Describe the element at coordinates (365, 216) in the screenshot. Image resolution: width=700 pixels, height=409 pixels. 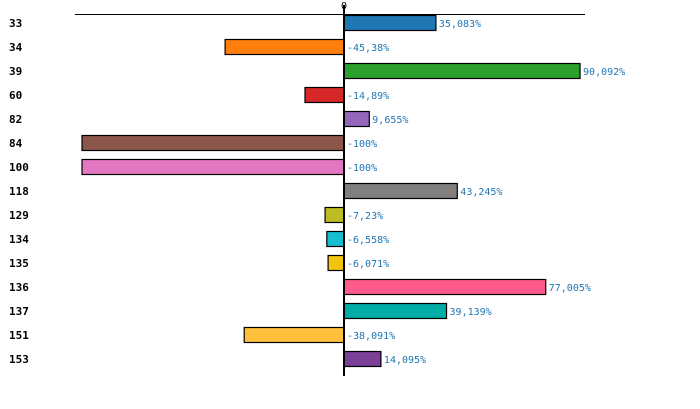
I see `value-label: -7,23%` at that location.